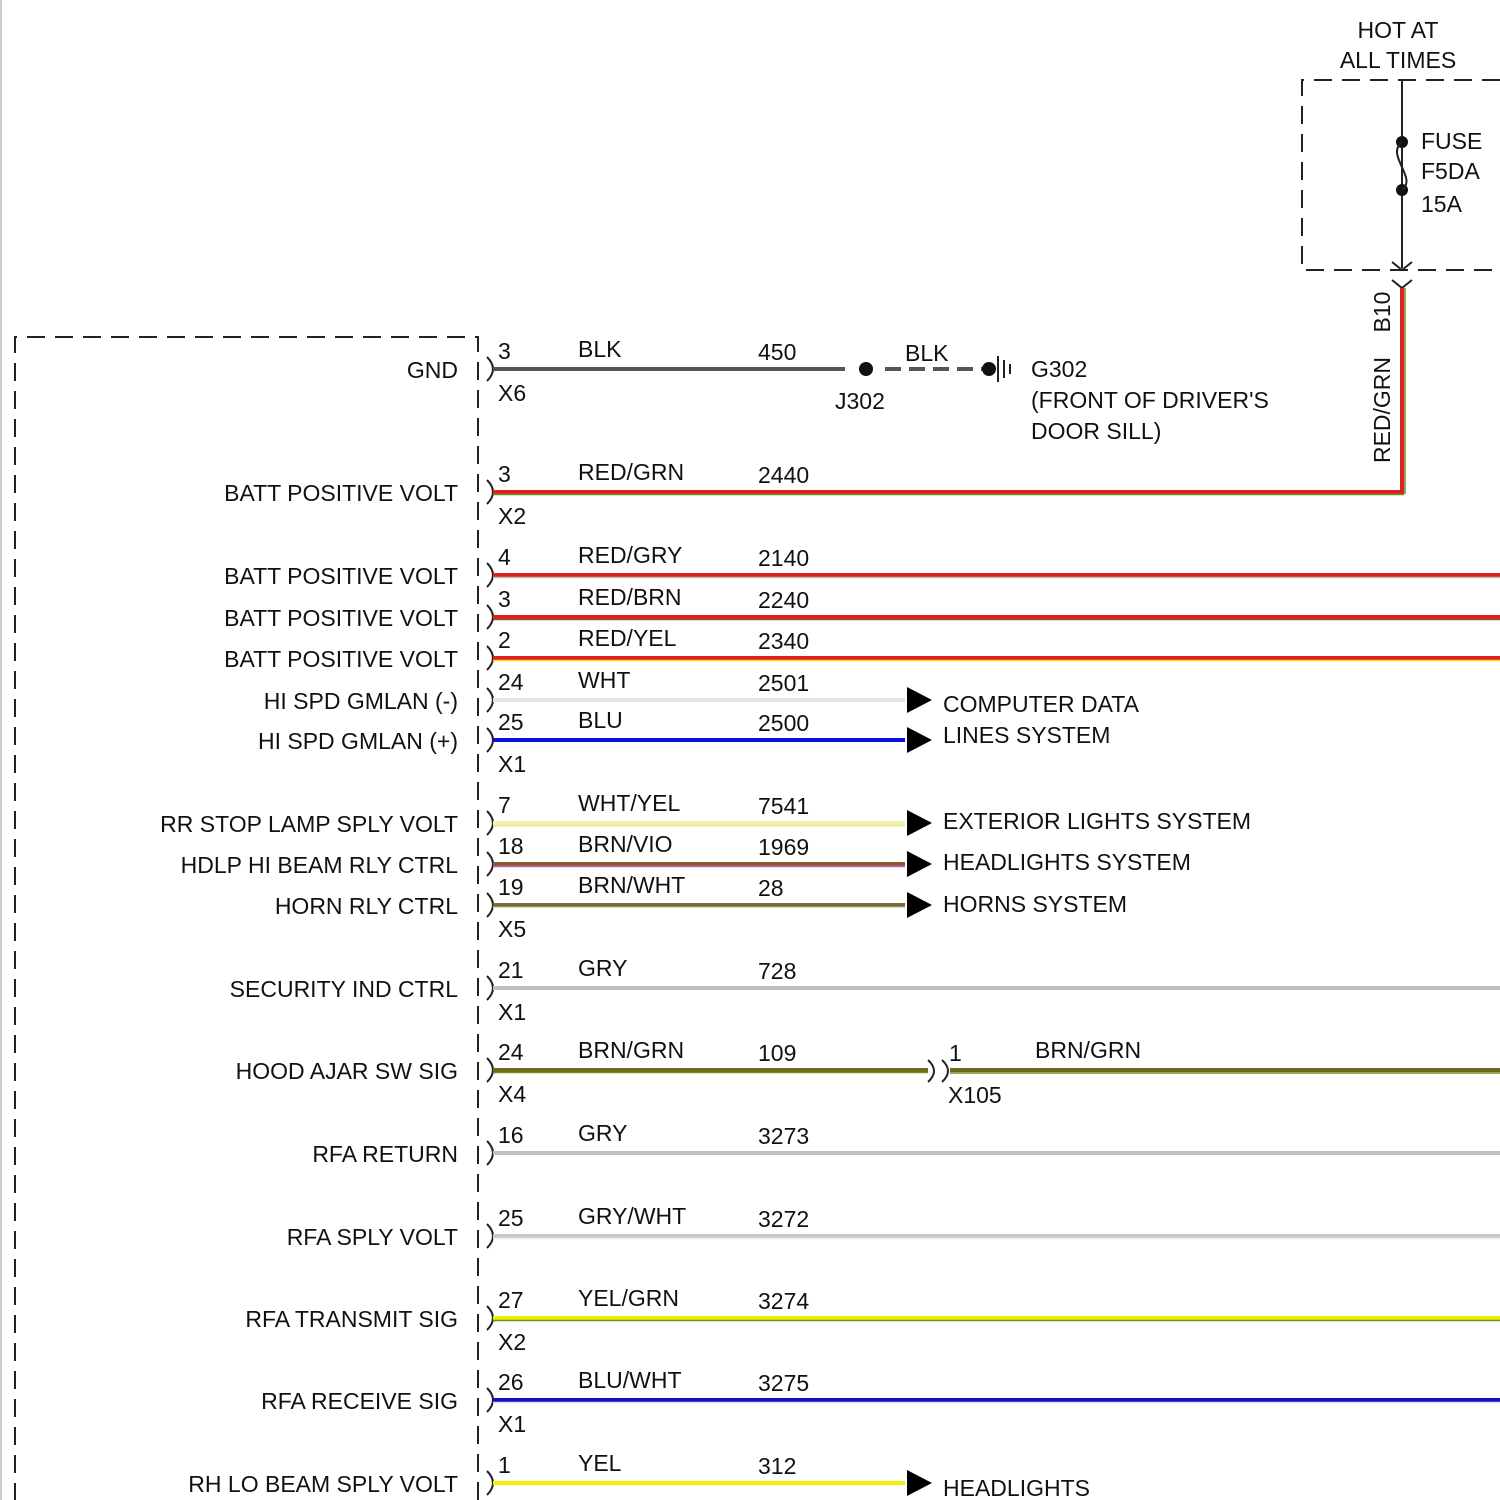  What do you see at coordinates (1041, 704) in the screenshot?
I see `destination-label: COMPUTER DATA` at bounding box center [1041, 704].